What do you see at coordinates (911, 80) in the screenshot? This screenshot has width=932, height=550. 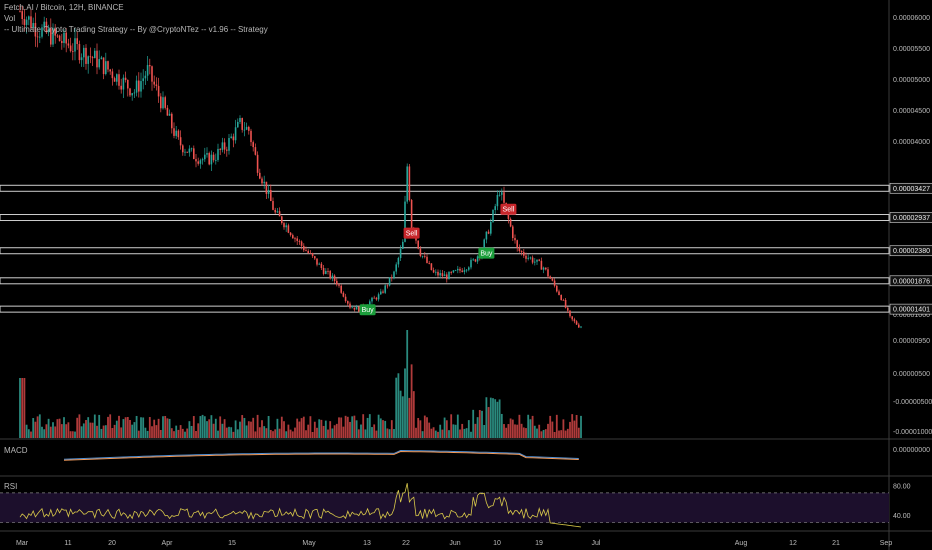 I see `price-axis-tick-label: 0.00005000` at bounding box center [911, 80].